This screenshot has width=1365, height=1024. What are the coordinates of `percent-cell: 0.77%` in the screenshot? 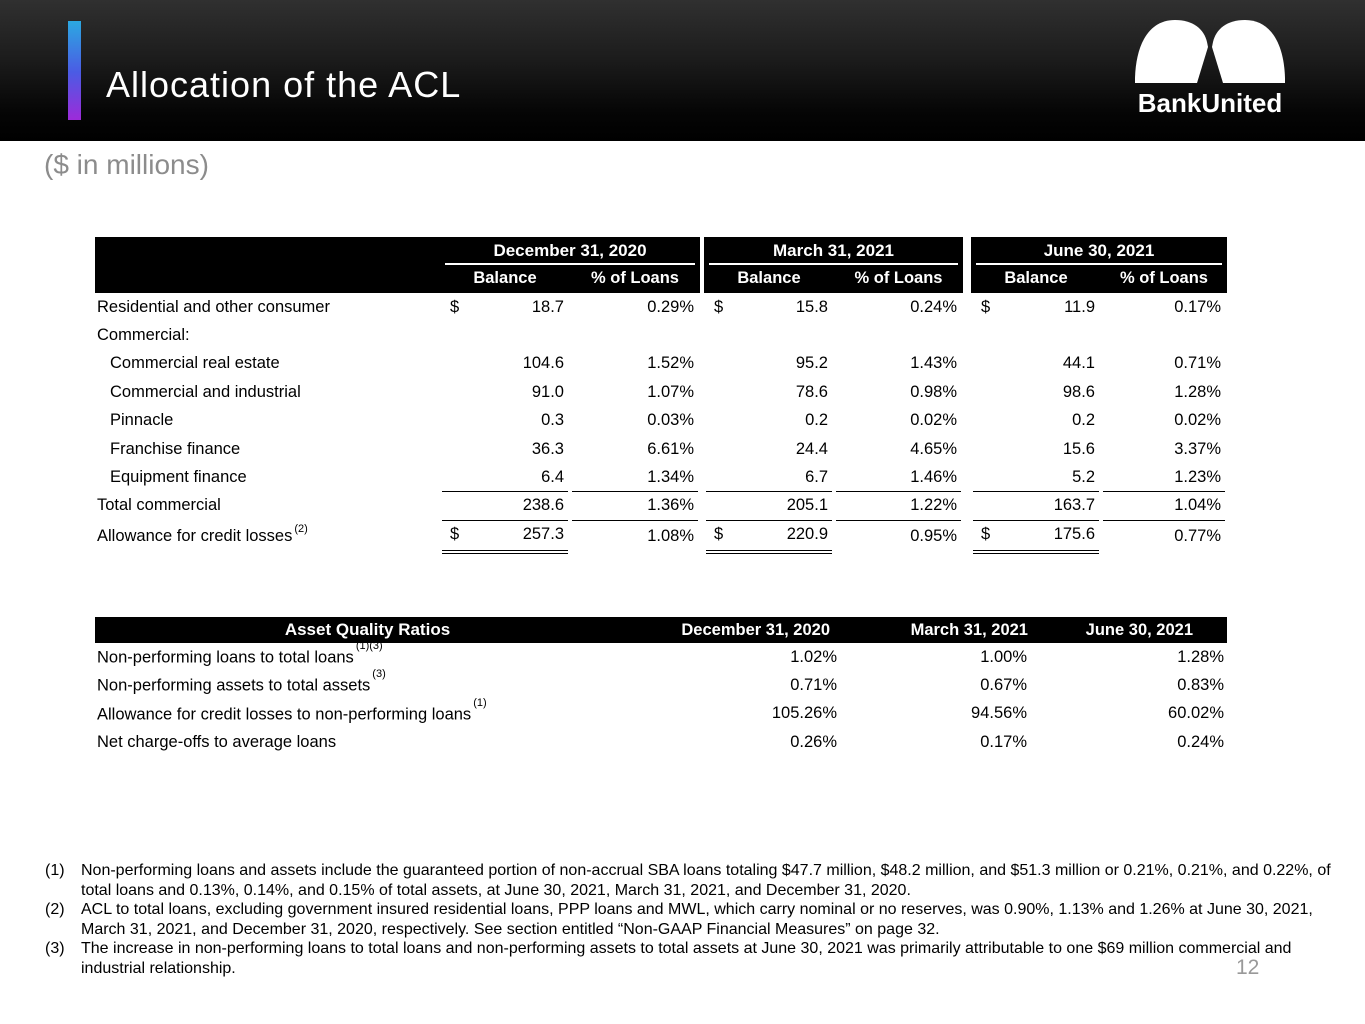 It's located at (1197, 535).